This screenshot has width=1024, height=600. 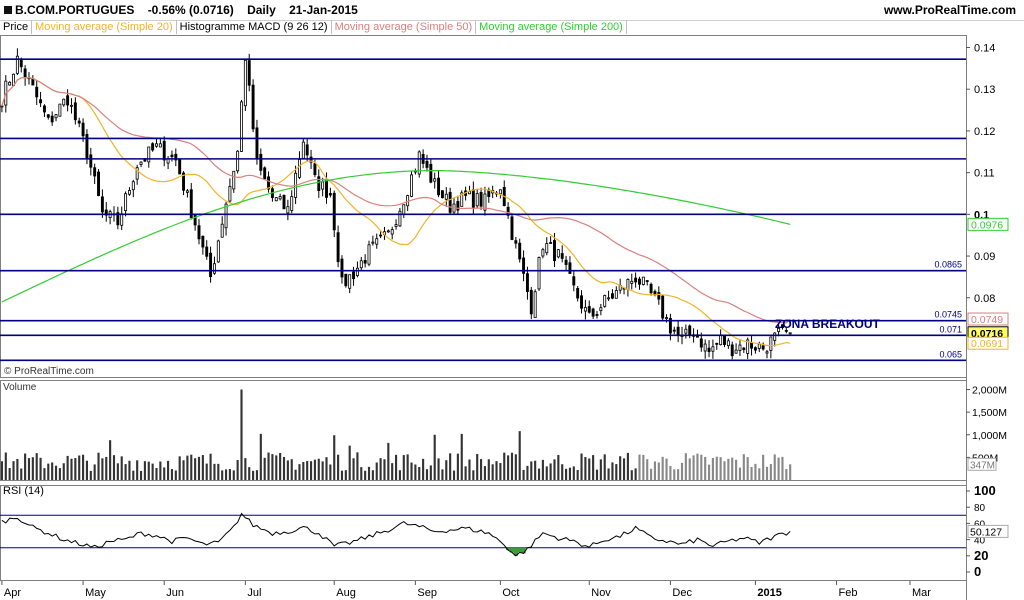 I want to click on level-label: 0.0865, so click(x=948, y=265).